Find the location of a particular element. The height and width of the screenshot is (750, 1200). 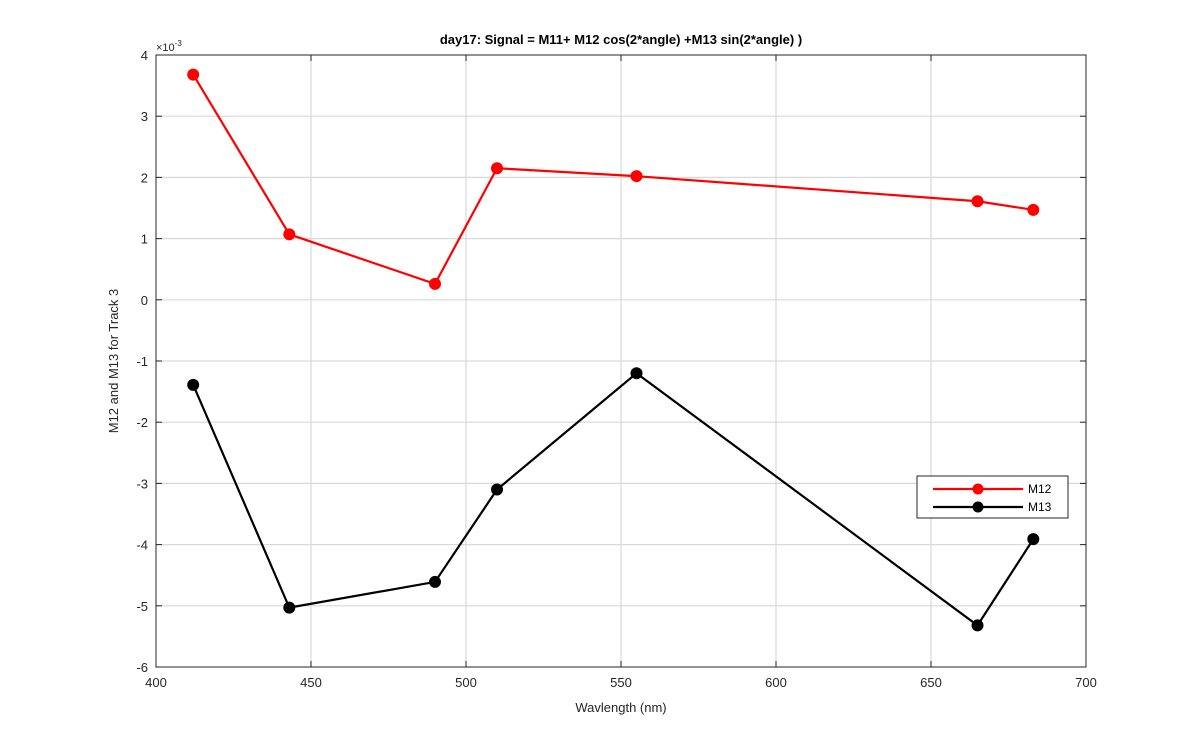

y-axis-exponent: ×10⁻³ is located at coordinates (169, 46).